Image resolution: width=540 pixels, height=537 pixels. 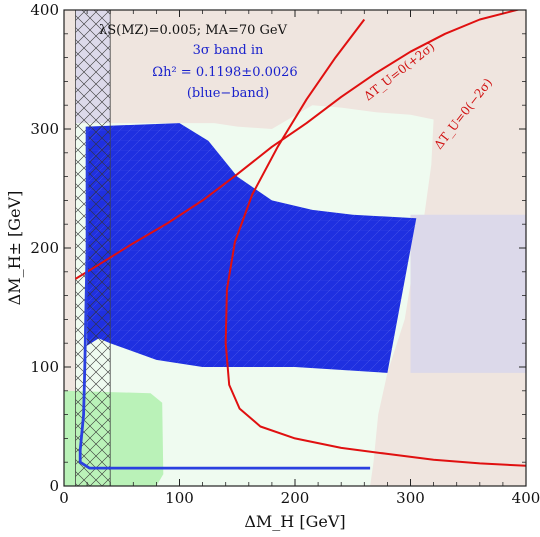 What do you see at coordinates (14, 248) in the screenshot?
I see `y-axis-label: ΔM_H± [GeV]` at bounding box center [14, 248].